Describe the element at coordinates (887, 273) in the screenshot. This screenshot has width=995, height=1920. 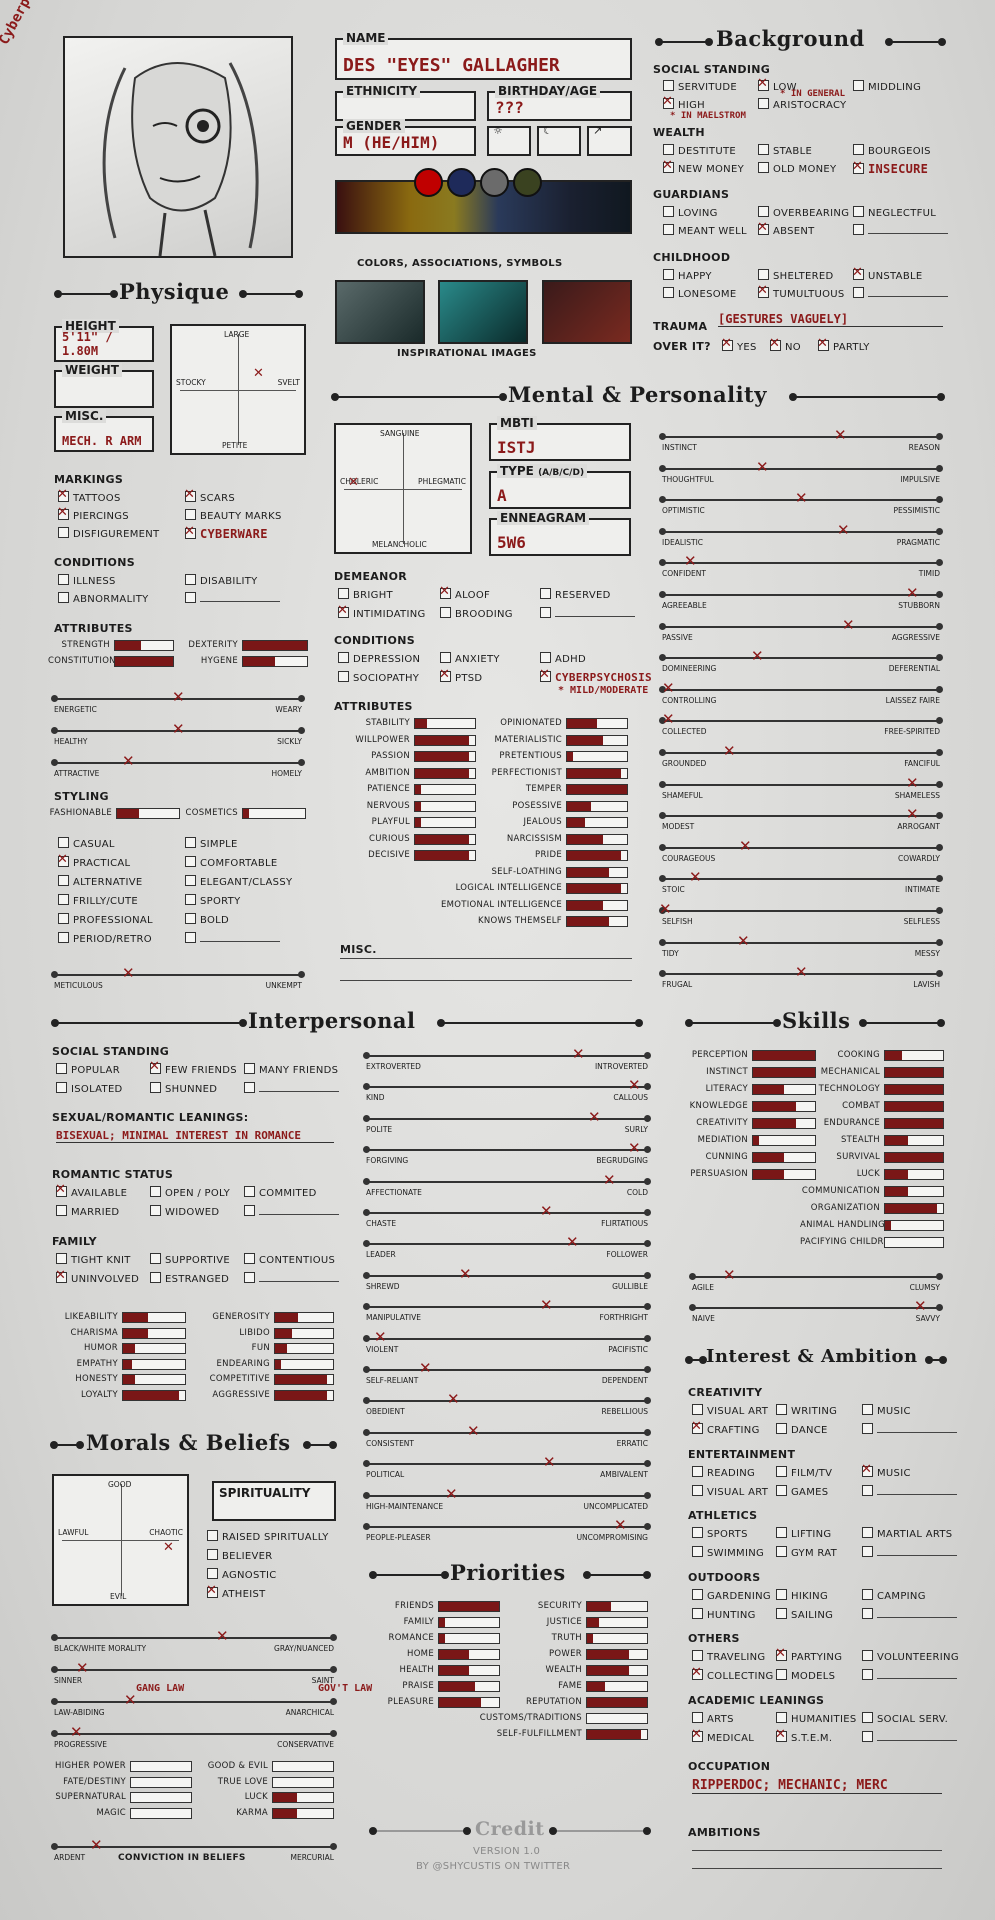
I see `childhood-unstable: UNSTABLE` at that location.